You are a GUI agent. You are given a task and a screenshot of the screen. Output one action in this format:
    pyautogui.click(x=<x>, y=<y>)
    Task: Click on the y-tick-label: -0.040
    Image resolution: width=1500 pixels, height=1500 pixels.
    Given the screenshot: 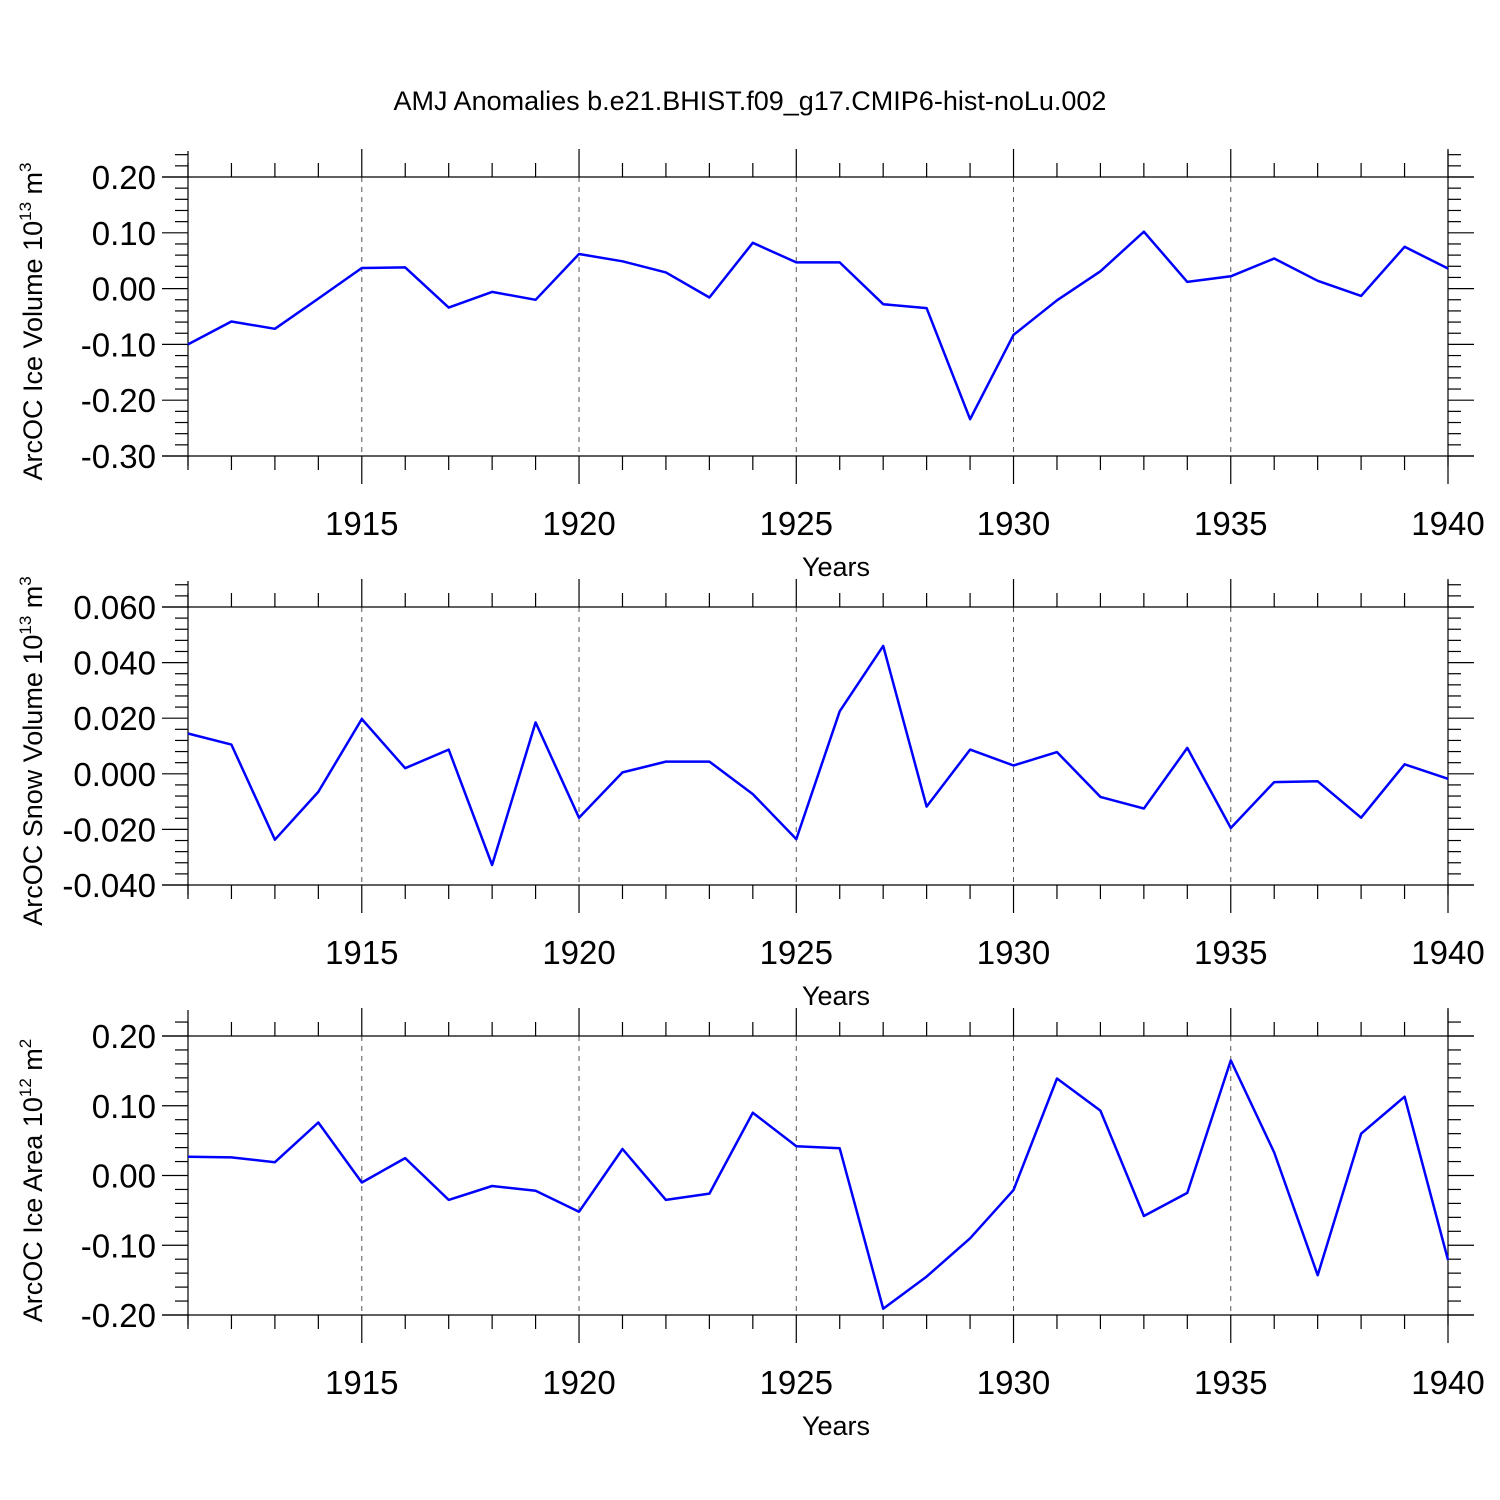 What is the action you would take?
    pyautogui.click(x=109, y=885)
    